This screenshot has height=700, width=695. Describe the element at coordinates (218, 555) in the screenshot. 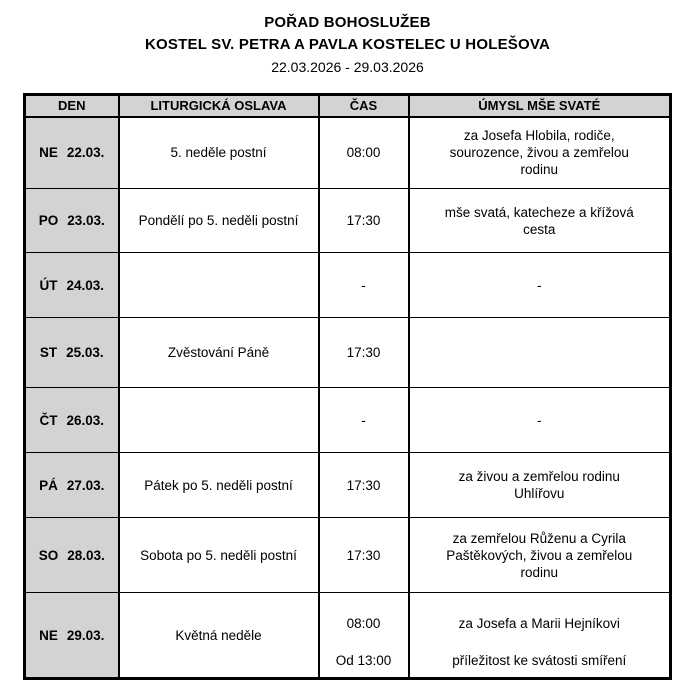

I see `celebration-cell: Sobota po 5. neděli postní` at that location.